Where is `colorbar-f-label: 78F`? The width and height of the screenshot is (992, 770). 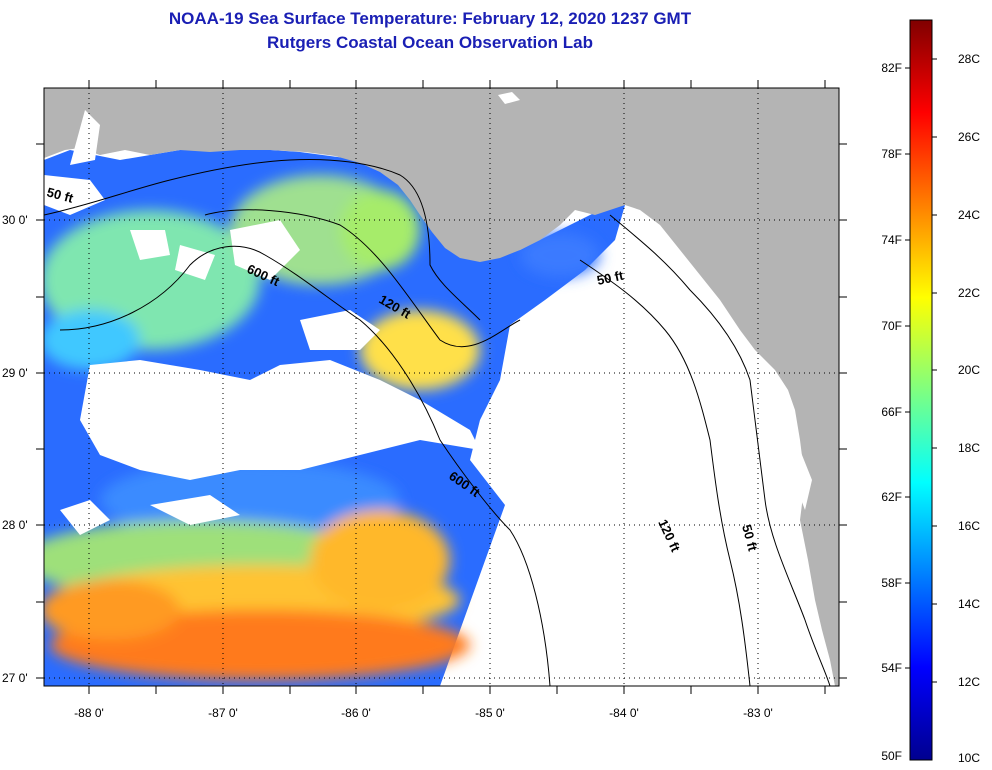 colorbar-f-label: 78F is located at coordinates (891, 154).